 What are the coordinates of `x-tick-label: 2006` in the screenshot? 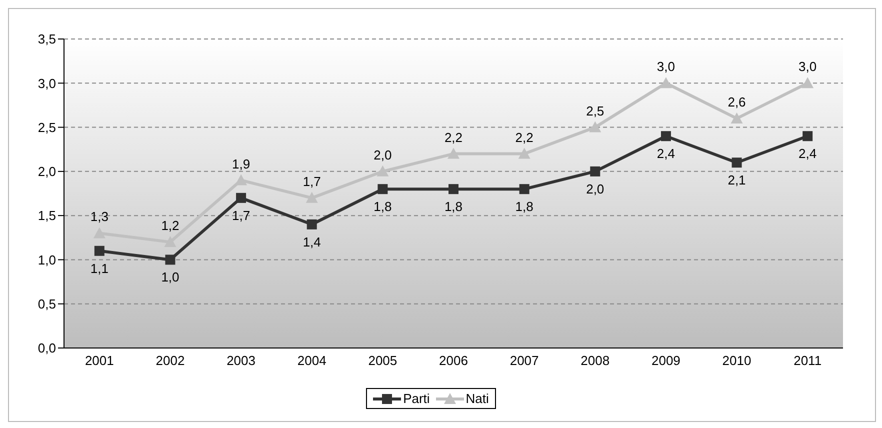 It's located at (453, 360).